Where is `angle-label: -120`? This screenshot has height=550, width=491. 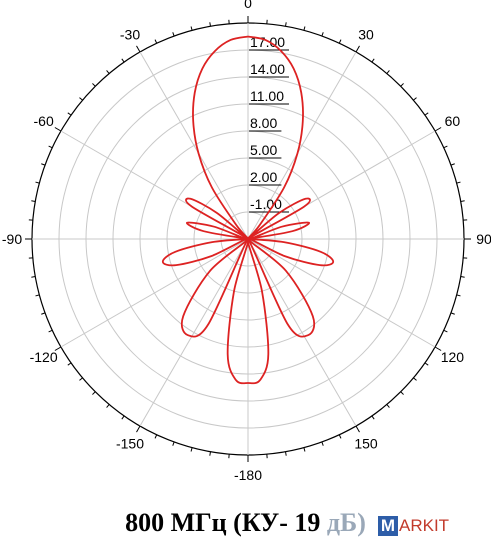
angle-label: -120 is located at coordinates (44, 357).